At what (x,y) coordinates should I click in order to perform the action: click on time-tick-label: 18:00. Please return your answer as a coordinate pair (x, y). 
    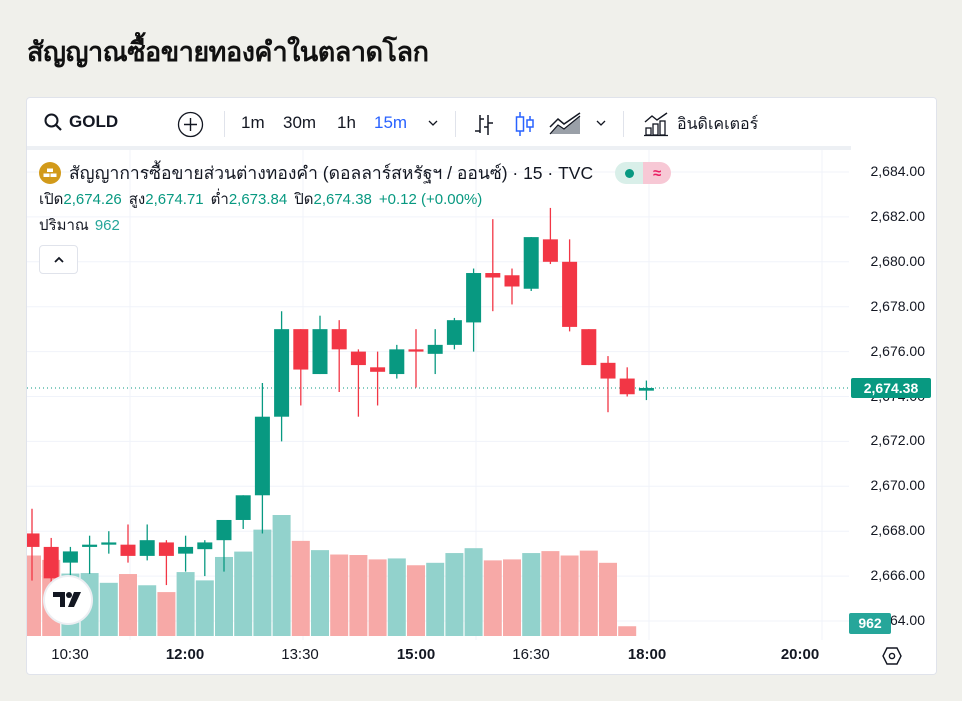
    Looking at the image, I should click on (647, 654).